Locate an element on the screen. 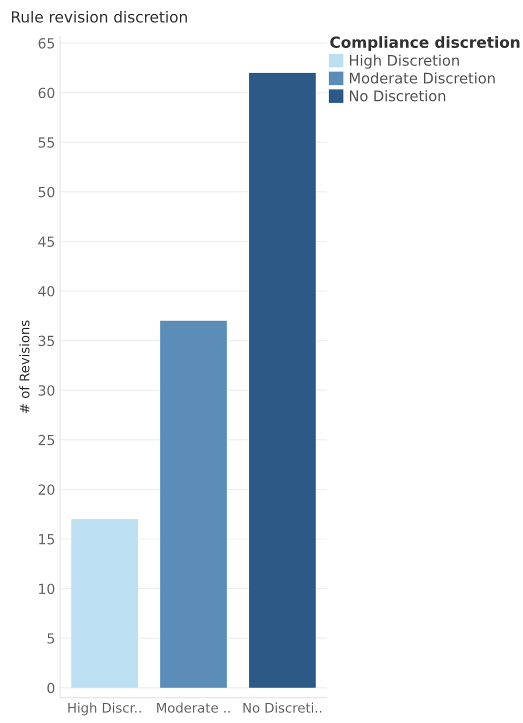 The height and width of the screenshot is (723, 523). x-tick-label: Moderate .. is located at coordinates (193, 707).